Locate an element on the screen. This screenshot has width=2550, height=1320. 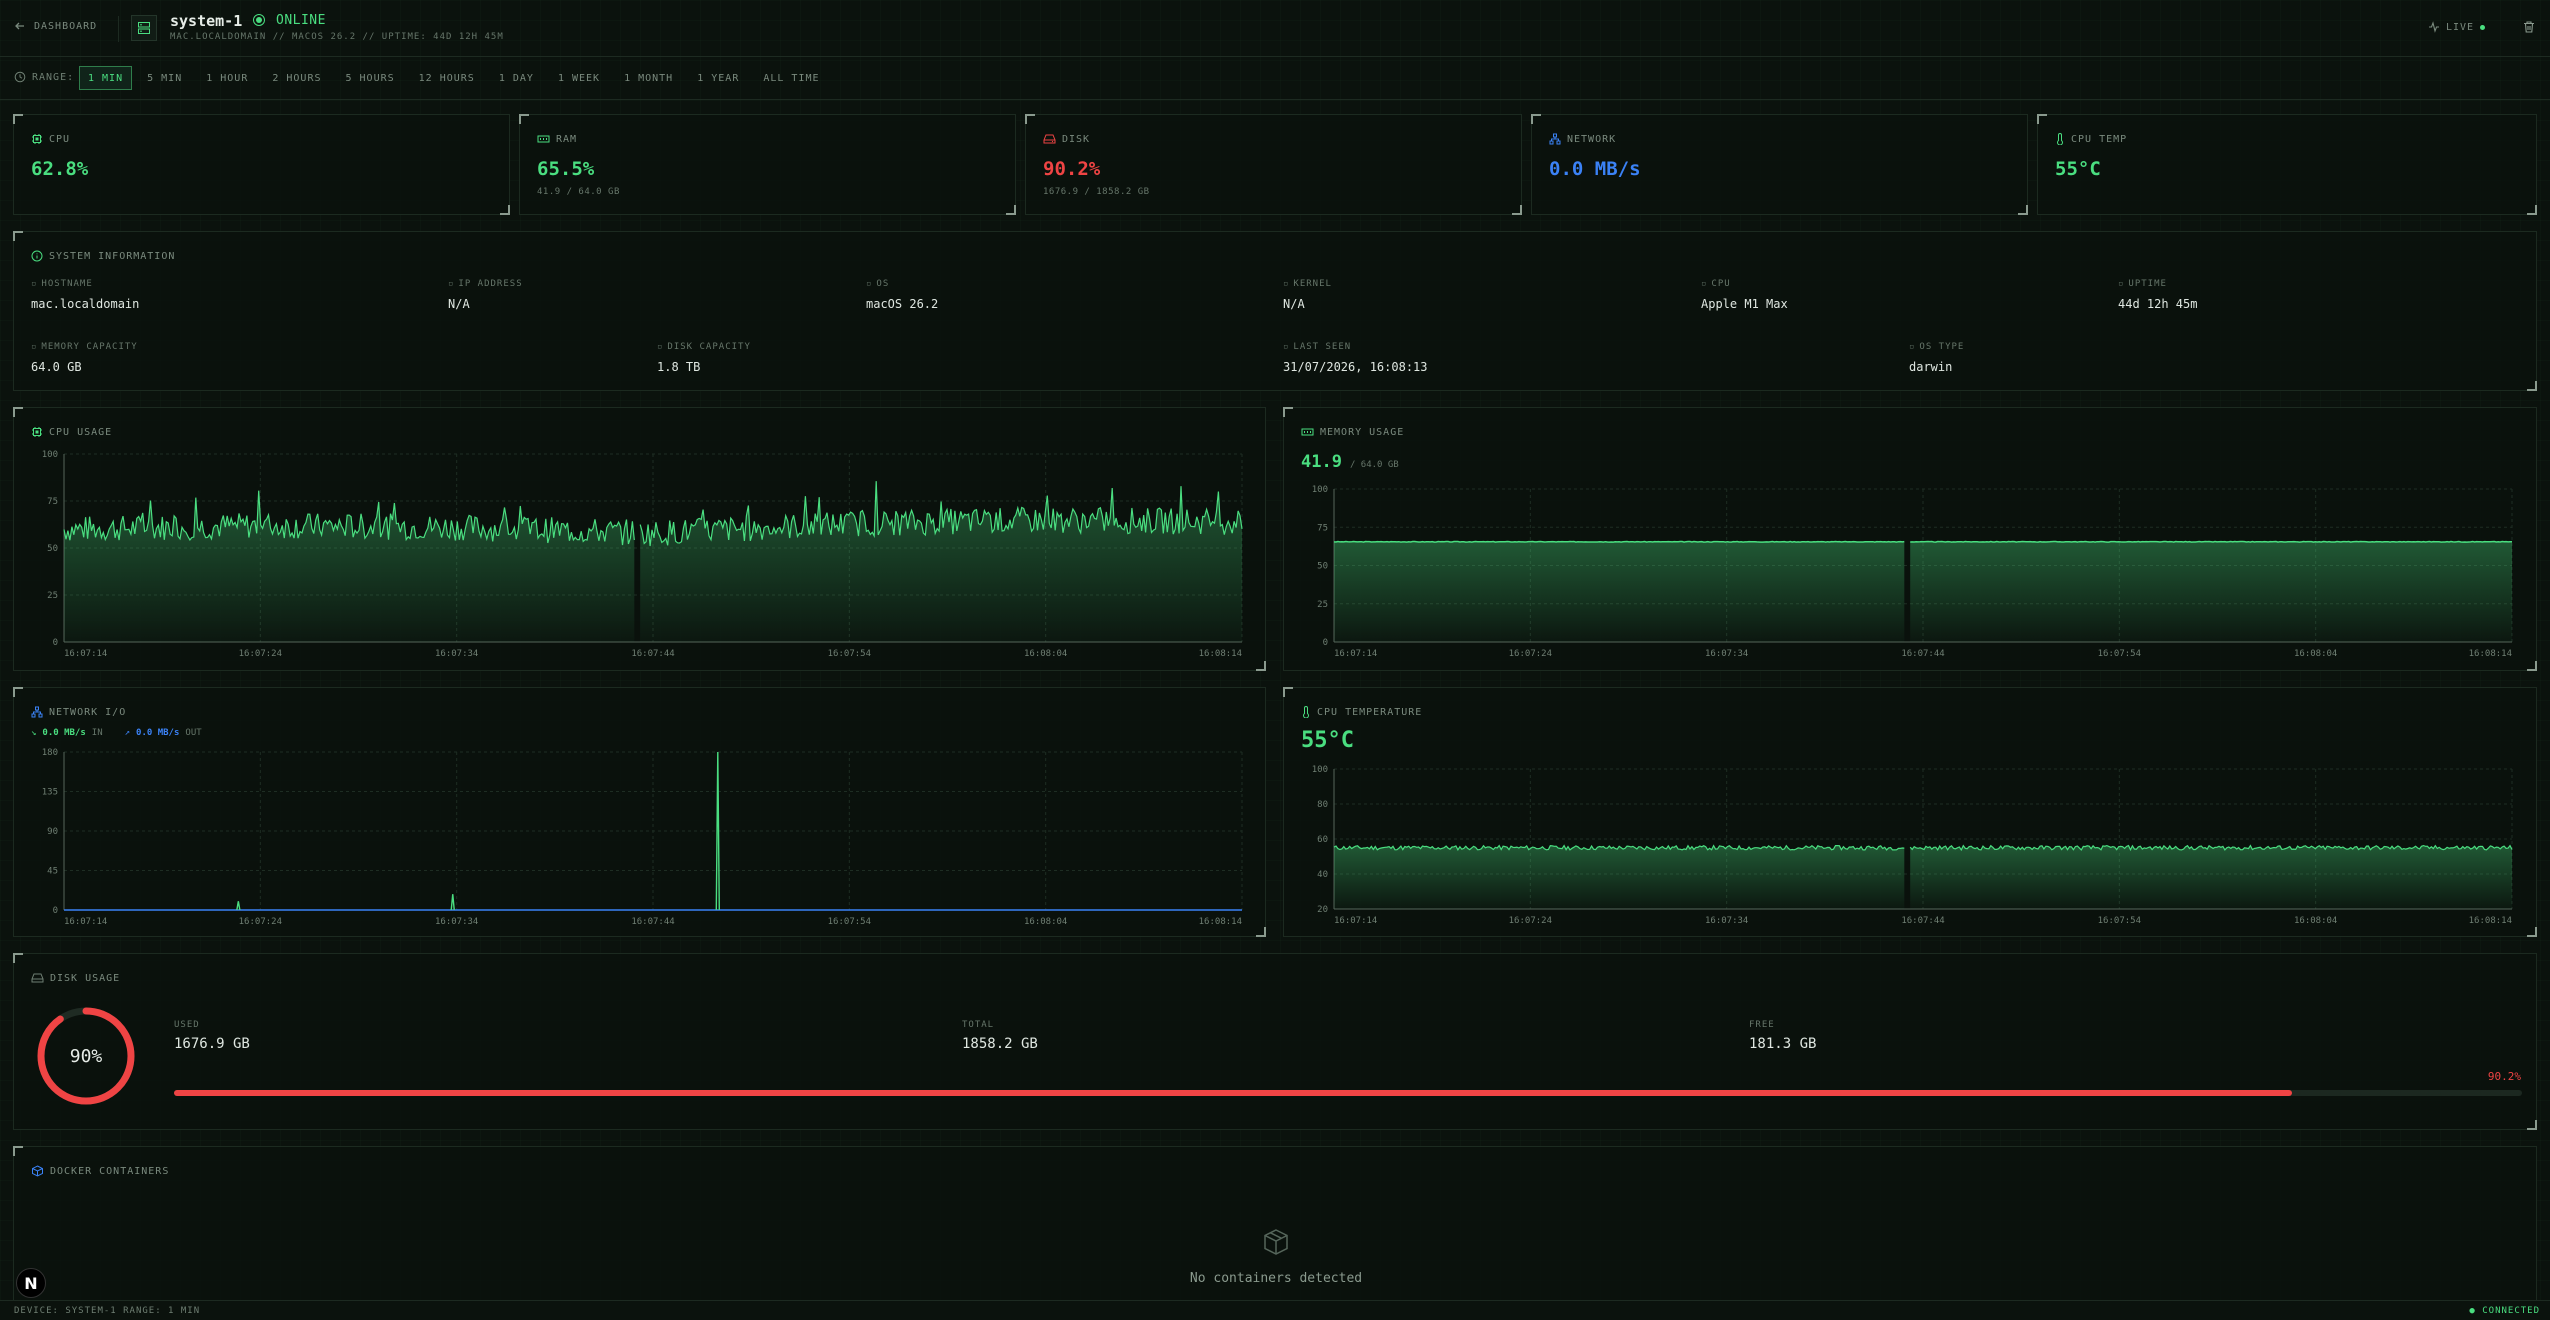
sysinfo-value: 44d 12h 45m is located at coordinates (2158, 304).